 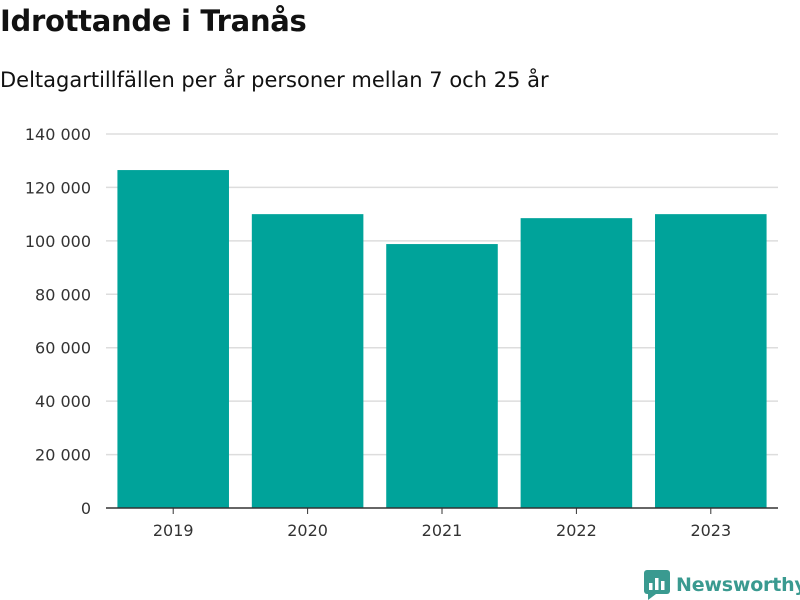 I want to click on y-tick-label: 0, so click(x=86, y=508).